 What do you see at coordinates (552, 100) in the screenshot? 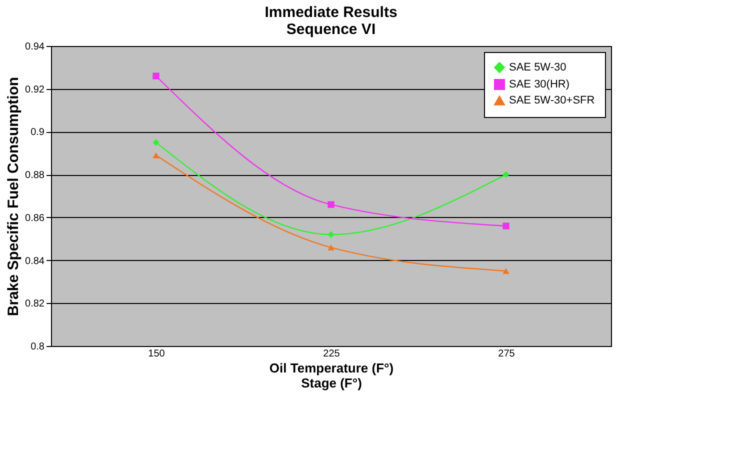
I see `legend-label: SAE 5W-30+SFR` at bounding box center [552, 100].